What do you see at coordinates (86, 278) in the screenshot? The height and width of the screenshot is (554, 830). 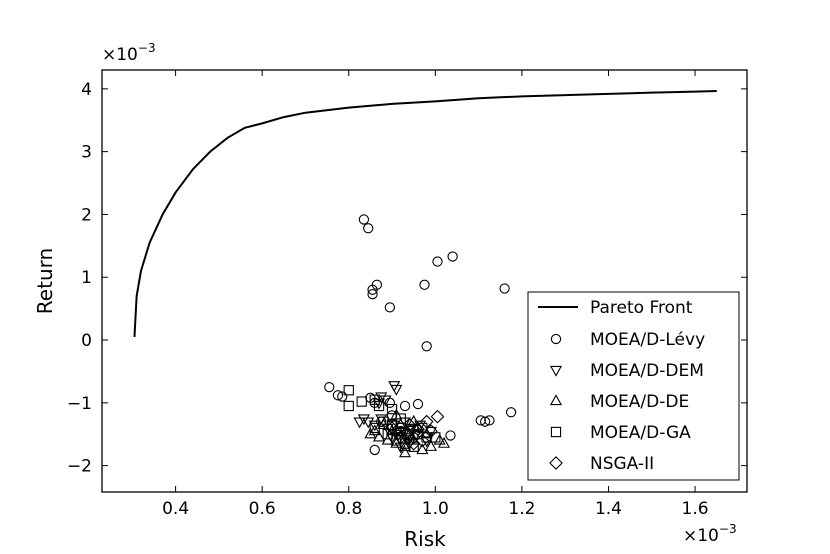 I see `y-tick-label: 1` at bounding box center [86, 278].